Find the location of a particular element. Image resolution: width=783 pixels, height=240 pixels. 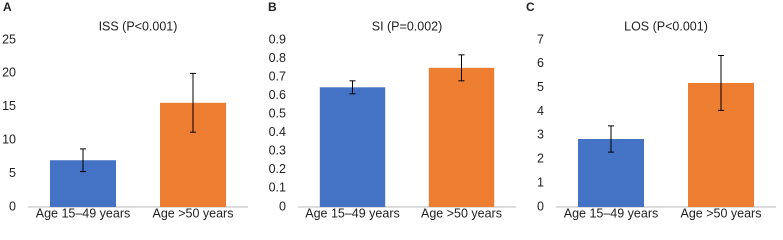

y-tick-label: 0.1 is located at coordinates (277, 188).